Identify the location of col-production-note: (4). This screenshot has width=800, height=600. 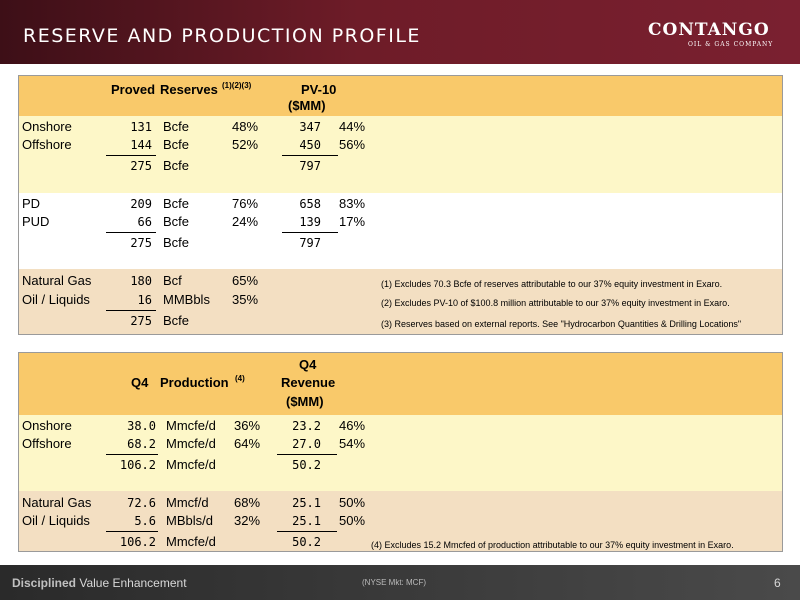
(240, 378).